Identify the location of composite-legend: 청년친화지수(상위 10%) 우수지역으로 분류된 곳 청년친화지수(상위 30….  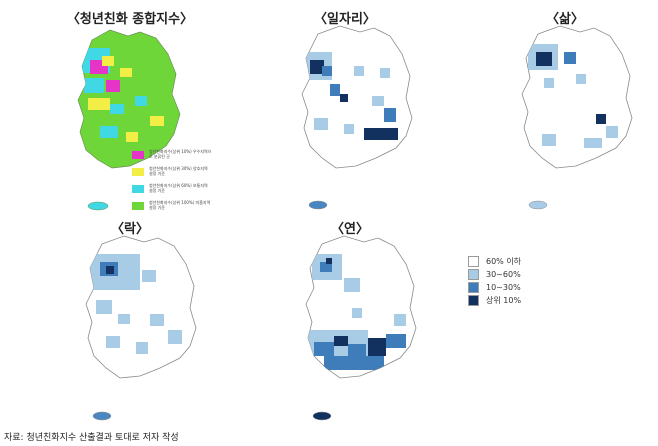
(172, 183).